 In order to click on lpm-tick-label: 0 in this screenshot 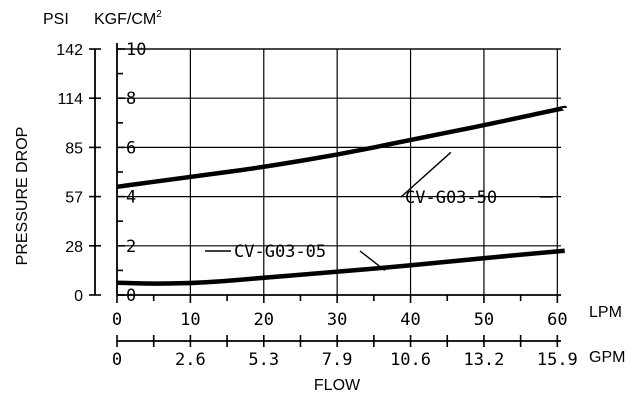, I will do `click(117, 320)`.